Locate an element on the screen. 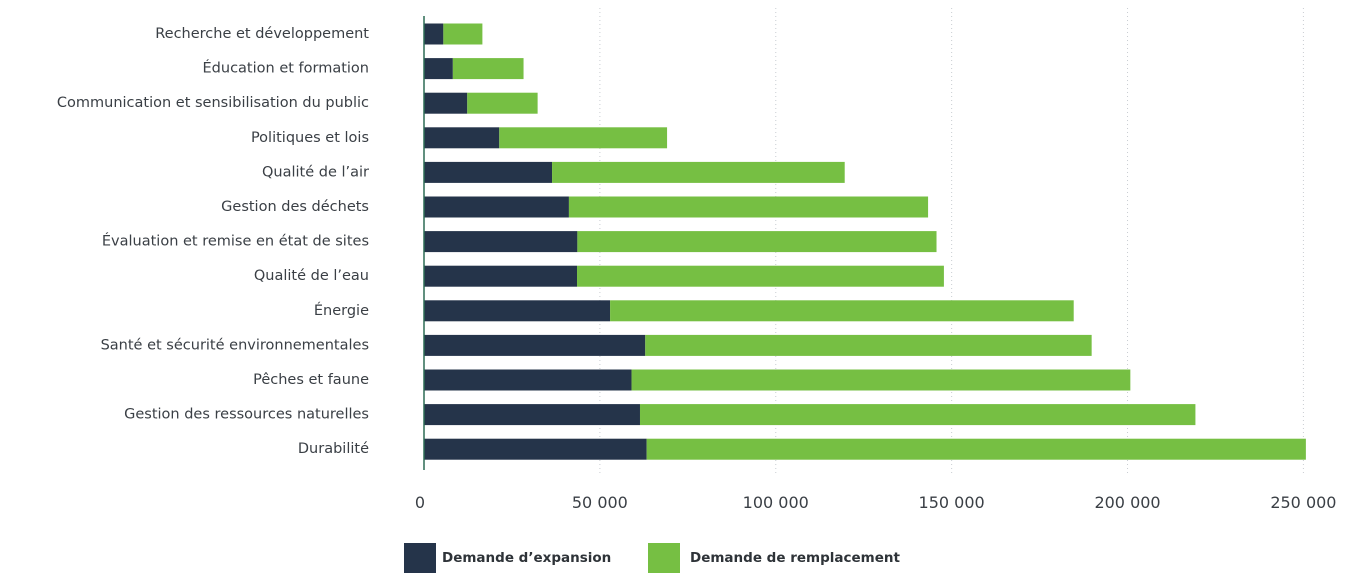 This screenshot has height=577, width=1352. category-label-5: Gestion des déchets is located at coordinates (295, 207).